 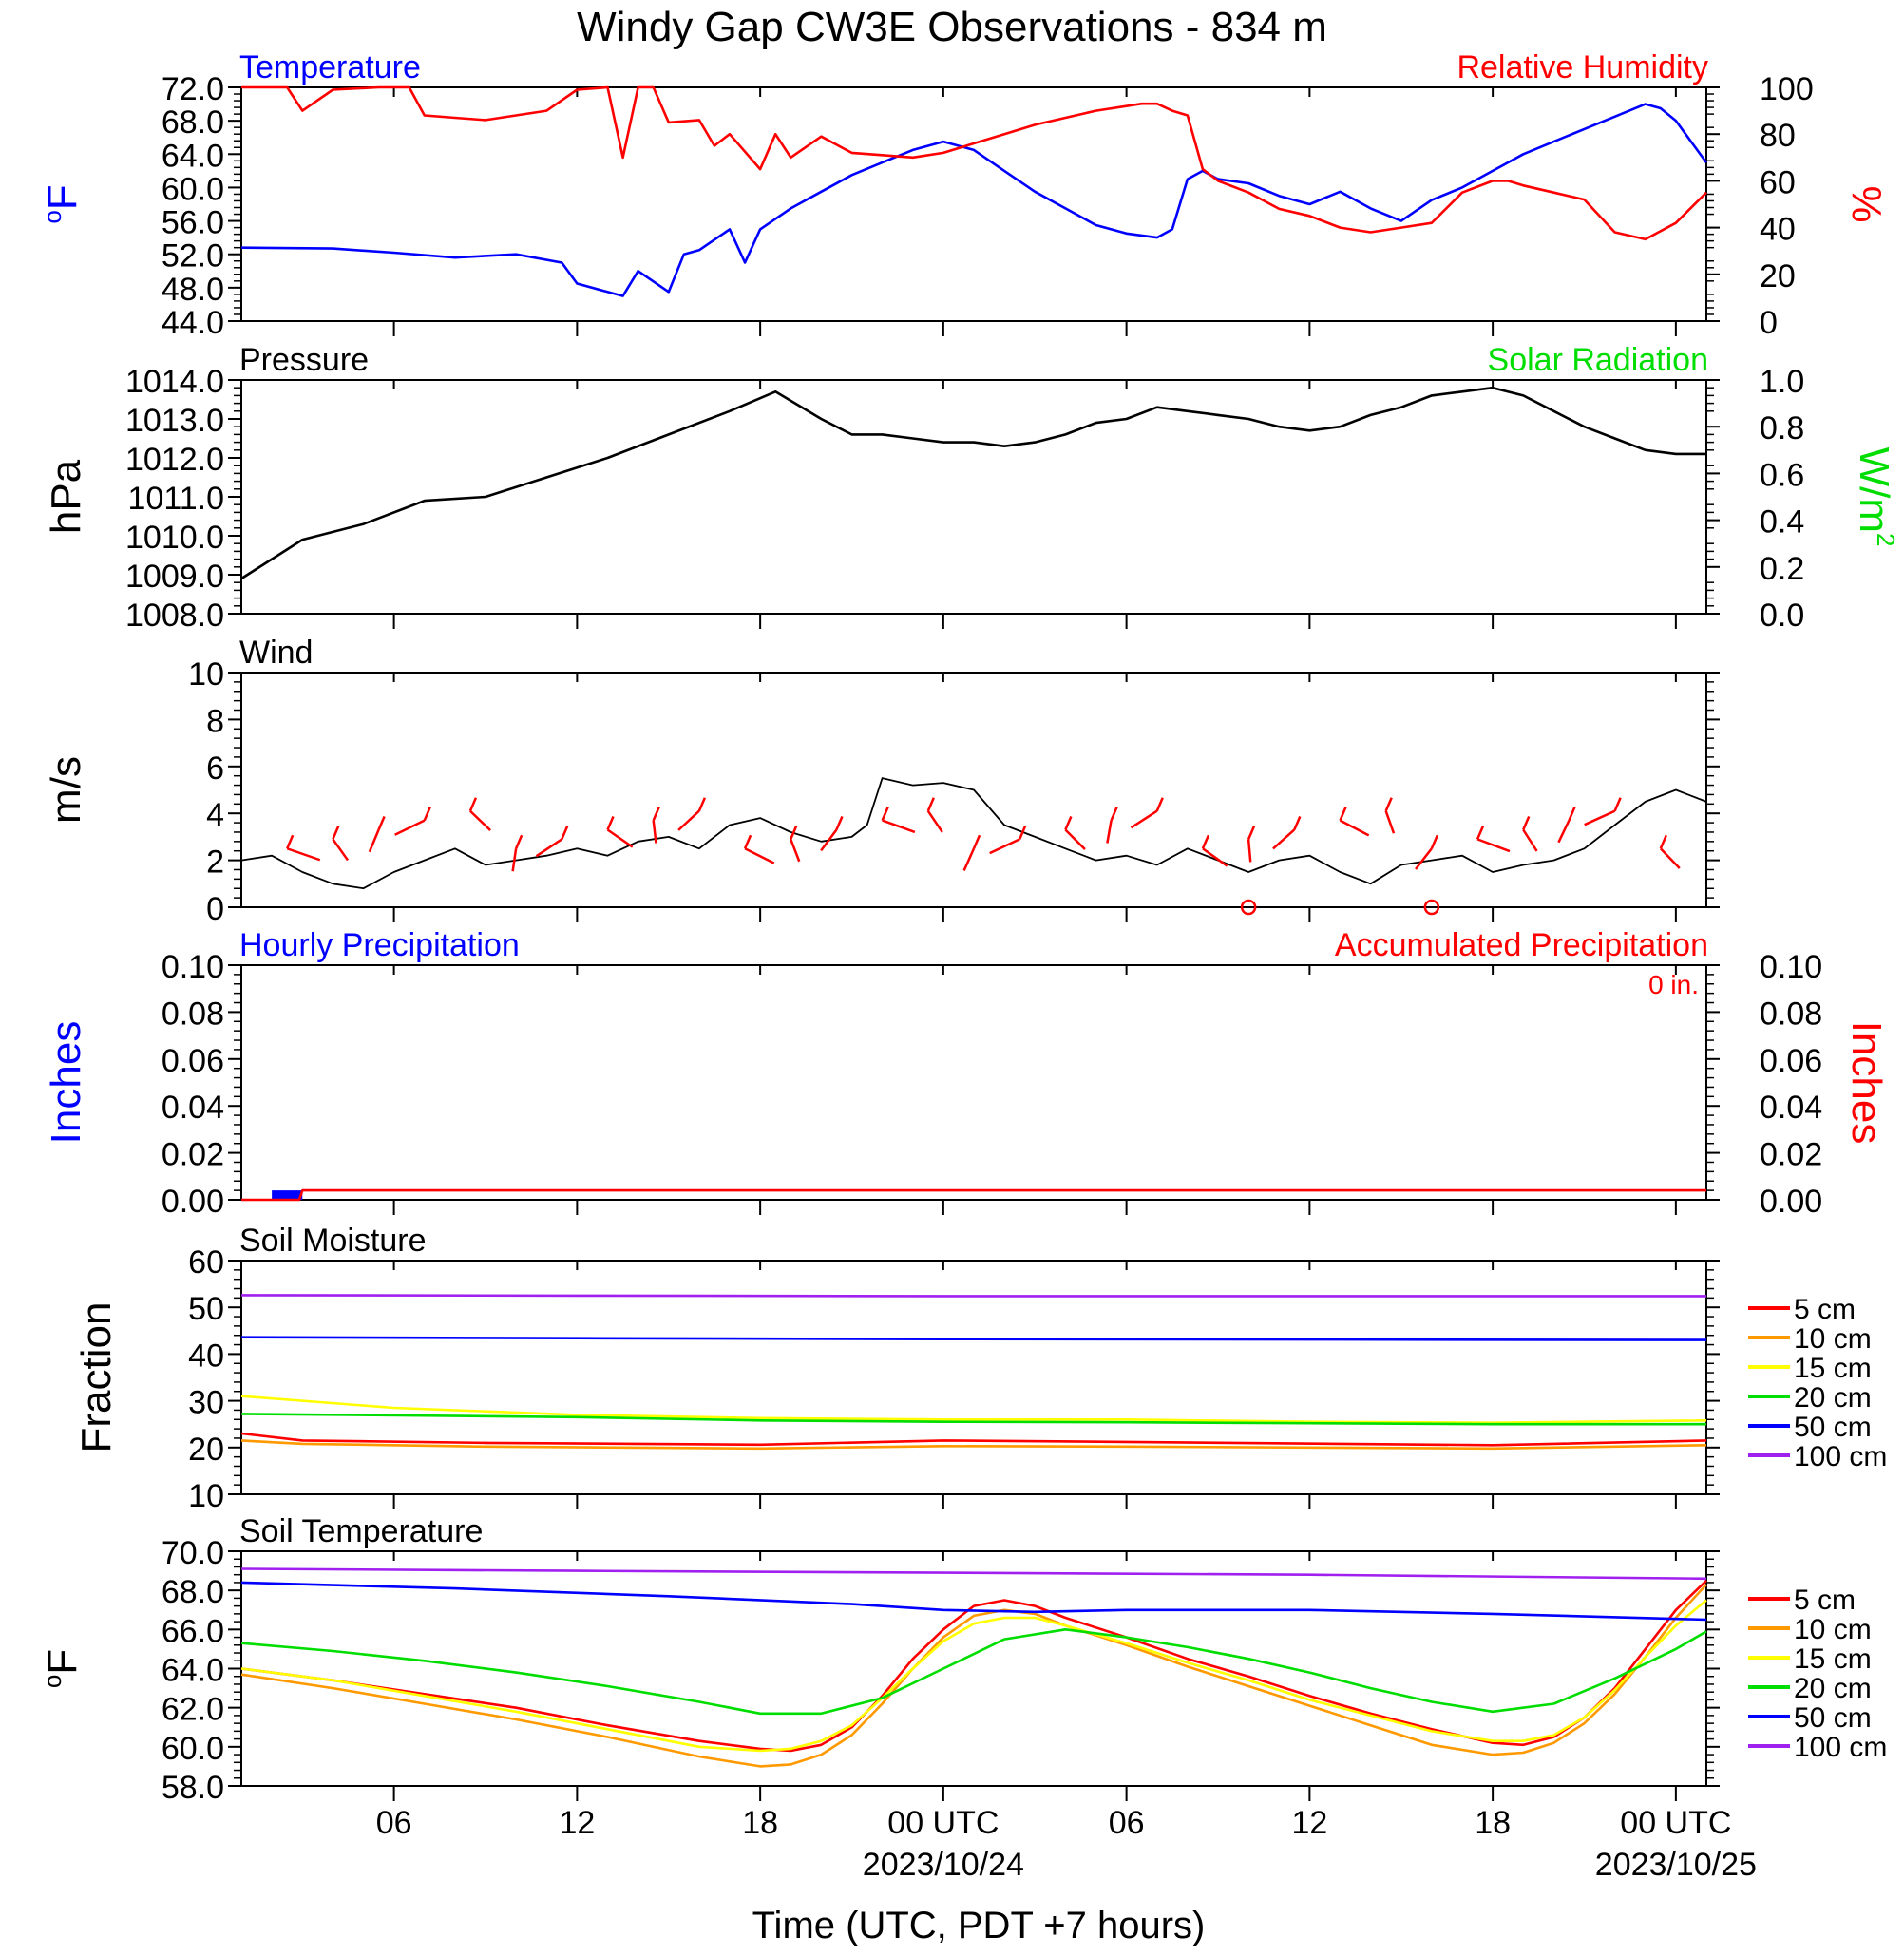 What do you see at coordinates (206, 1403) in the screenshot?
I see `y-tick-label: 30` at bounding box center [206, 1403].